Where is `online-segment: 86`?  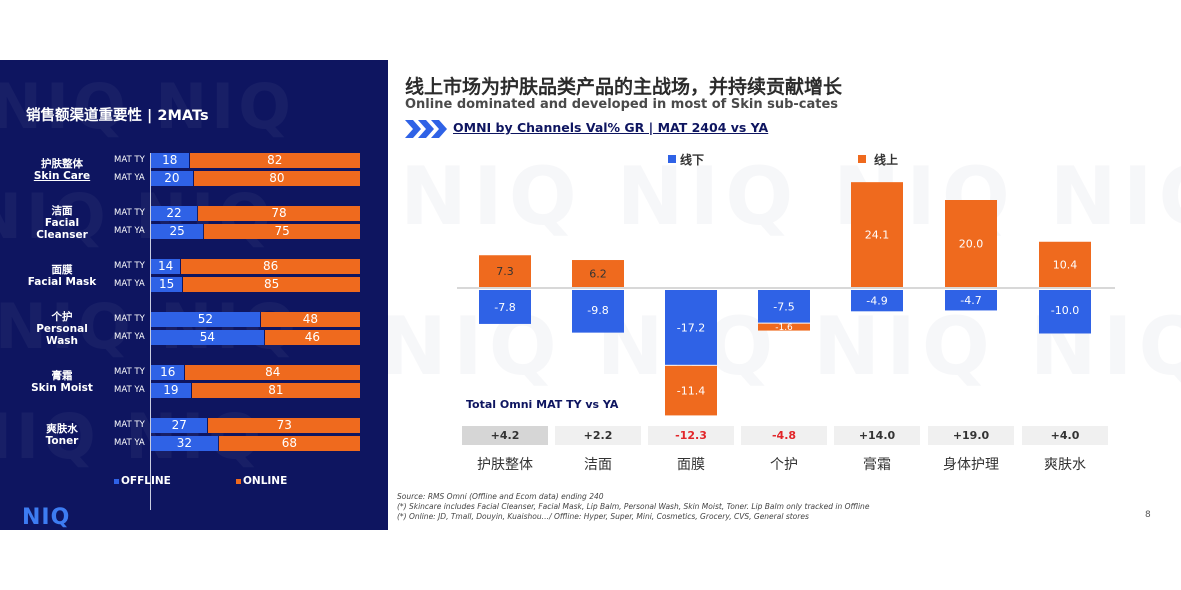
online-segment: 86 is located at coordinates (270, 266).